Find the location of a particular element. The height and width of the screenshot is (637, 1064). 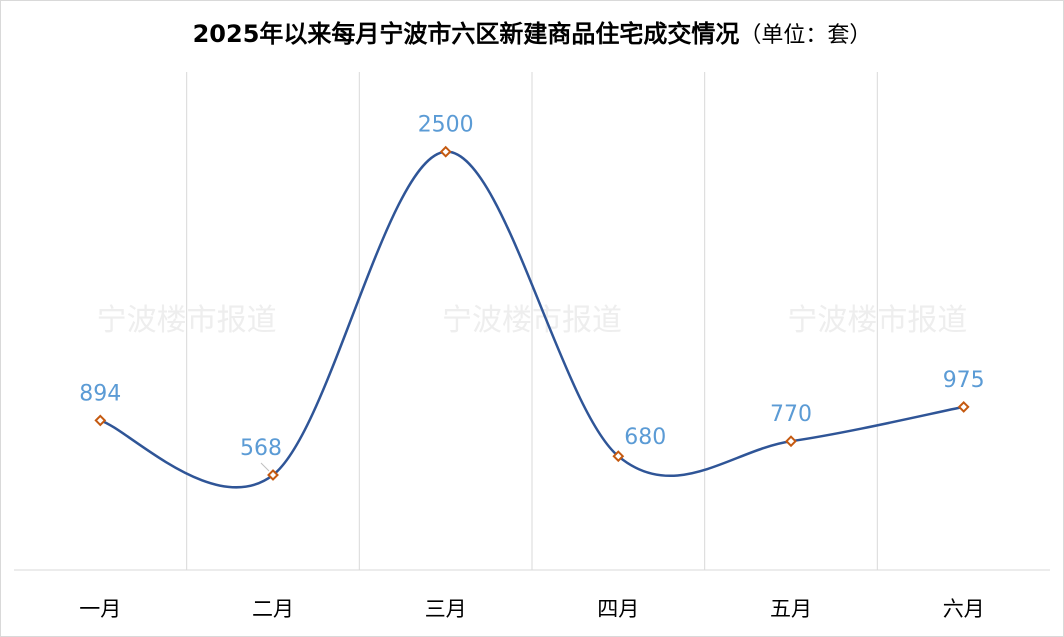

x-tick-label-3: 三月 is located at coordinates (446, 609).